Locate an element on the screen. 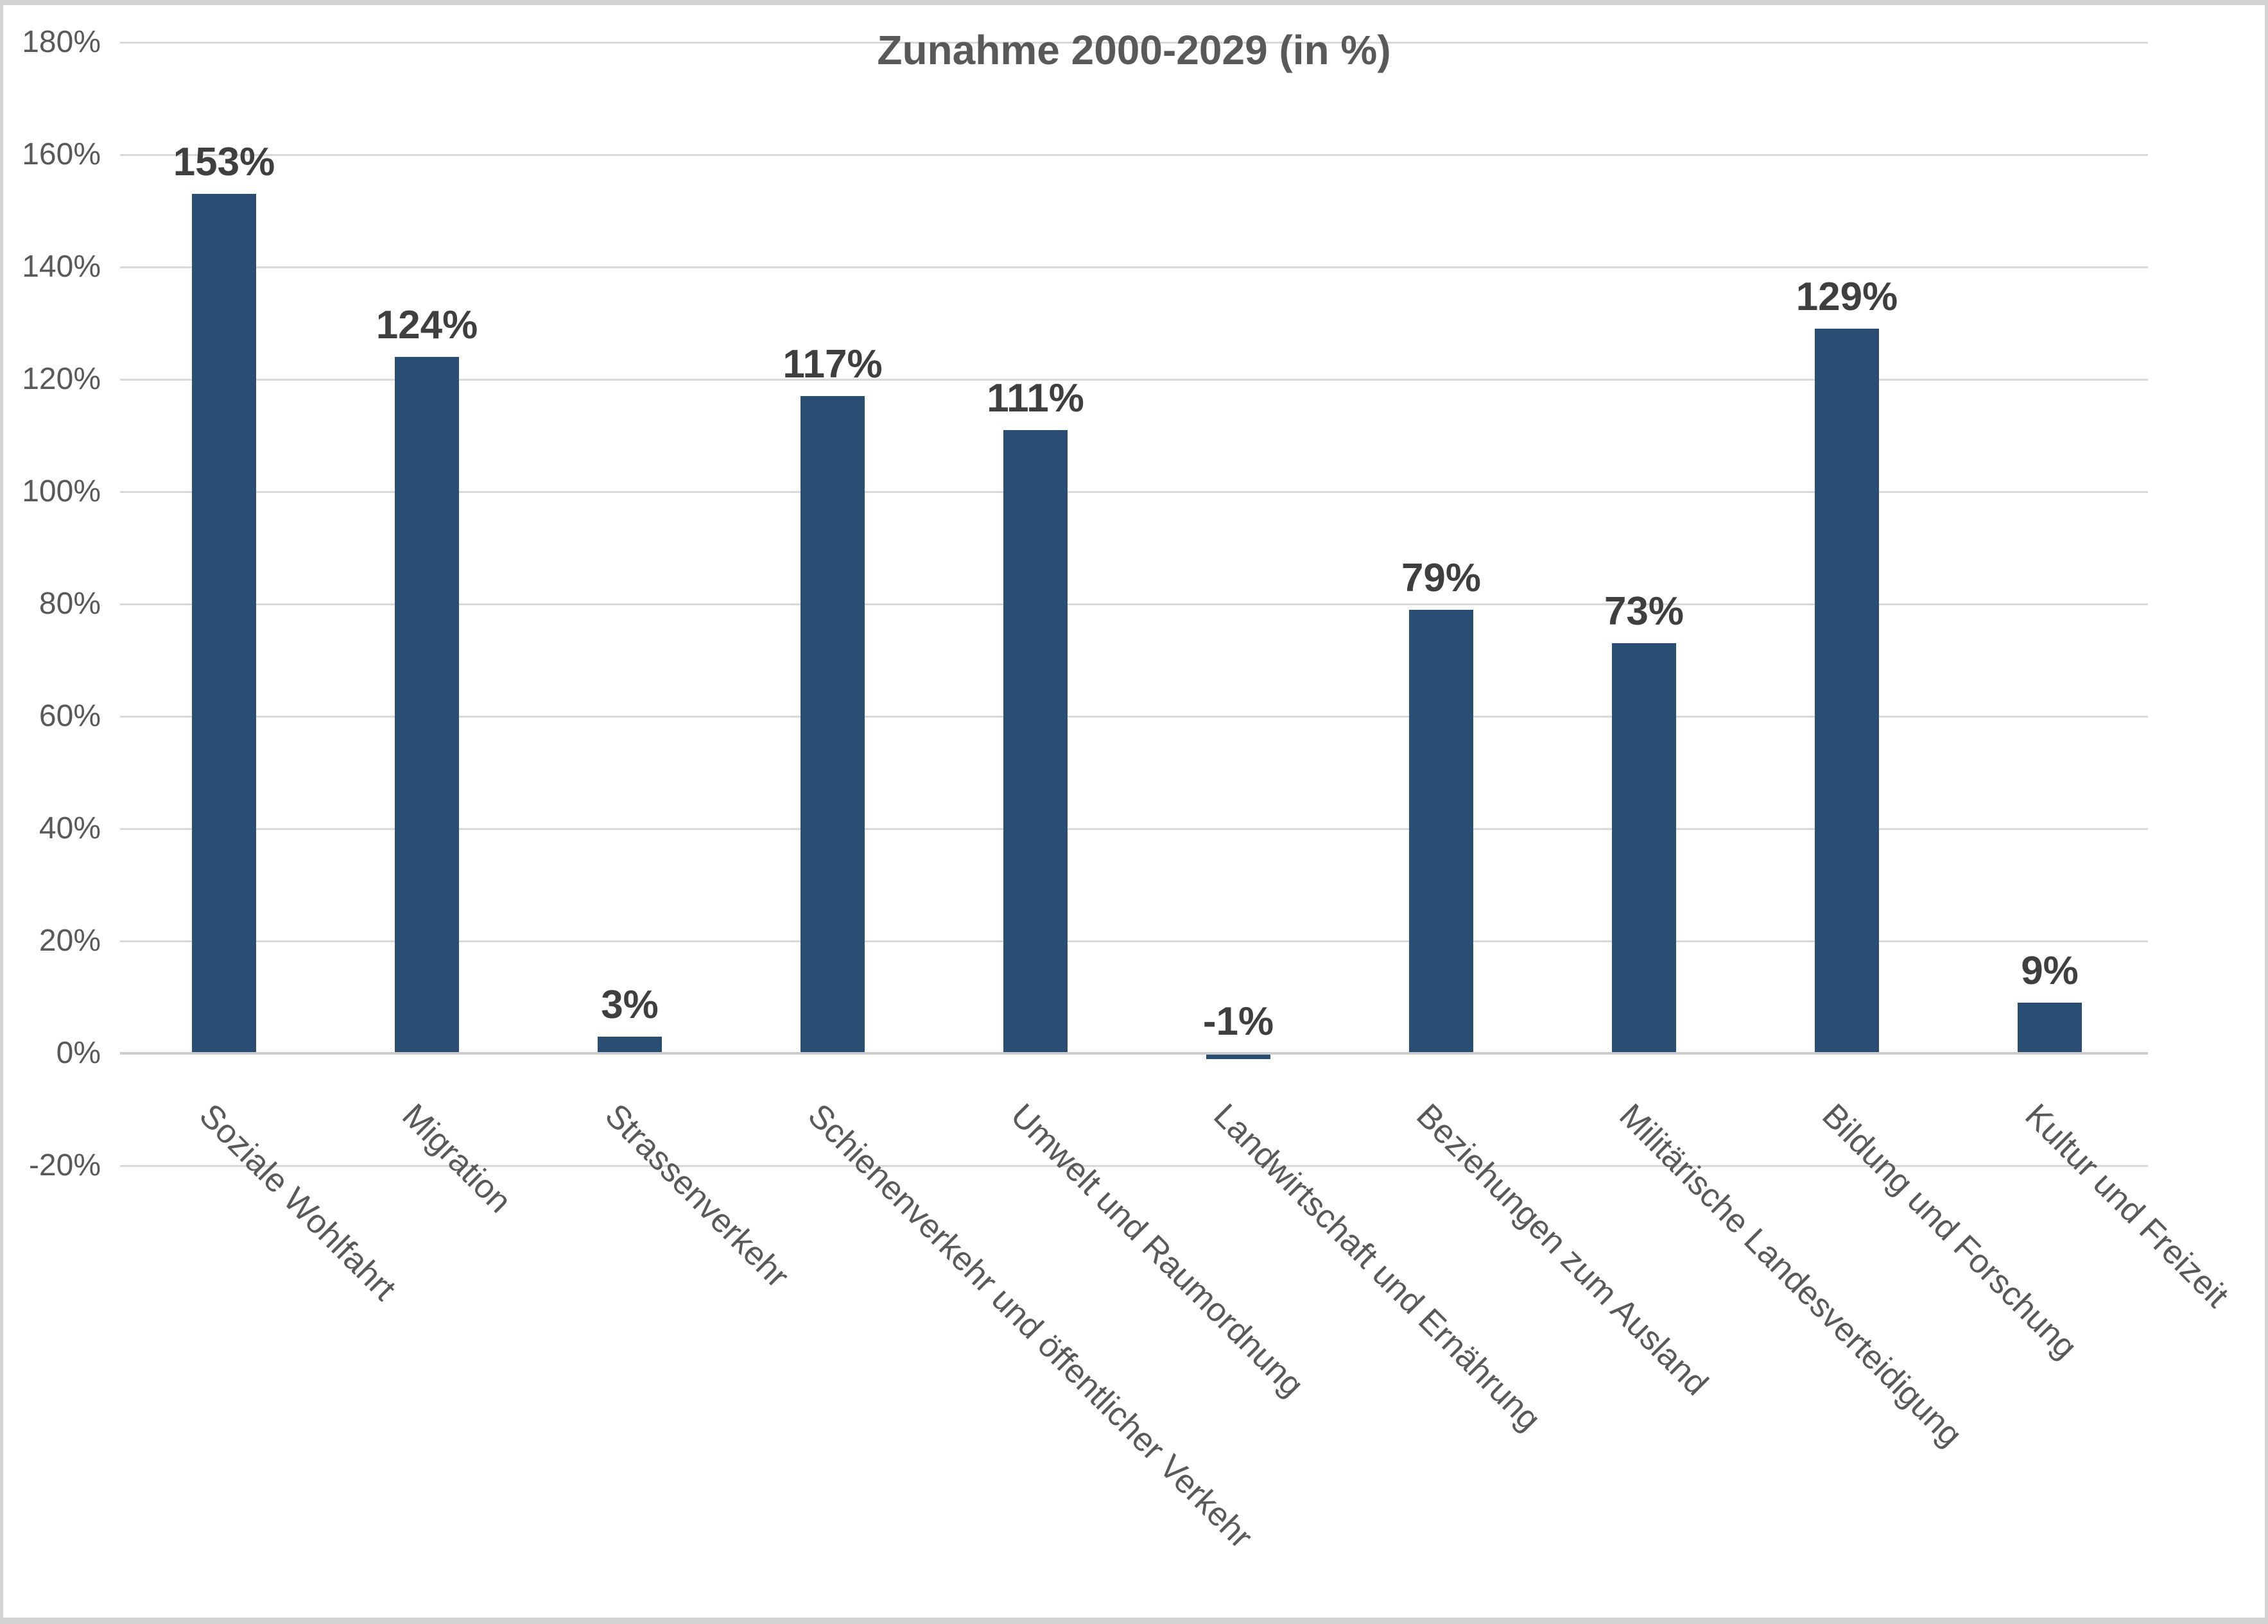 The width and height of the screenshot is (2268, 1624). bar-value-label: 9% is located at coordinates (2050, 971).